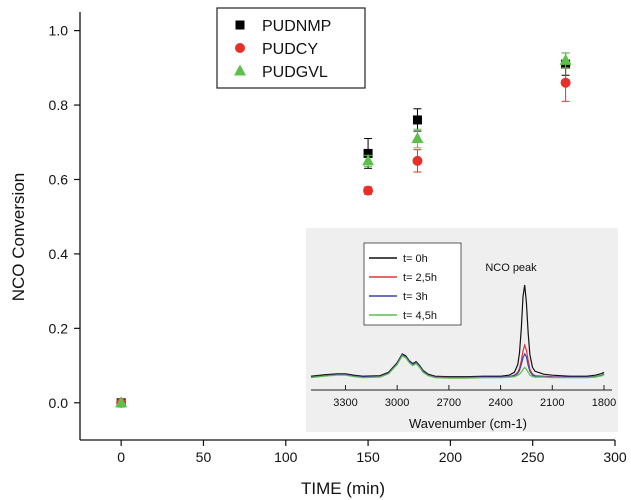 This screenshot has height=500, width=631. What do you see at coordinates (420, 316) in the screenshot?
I see `inset-legend-label-t-4-5h: t= 4,5h` at bounding box center [420, 316].